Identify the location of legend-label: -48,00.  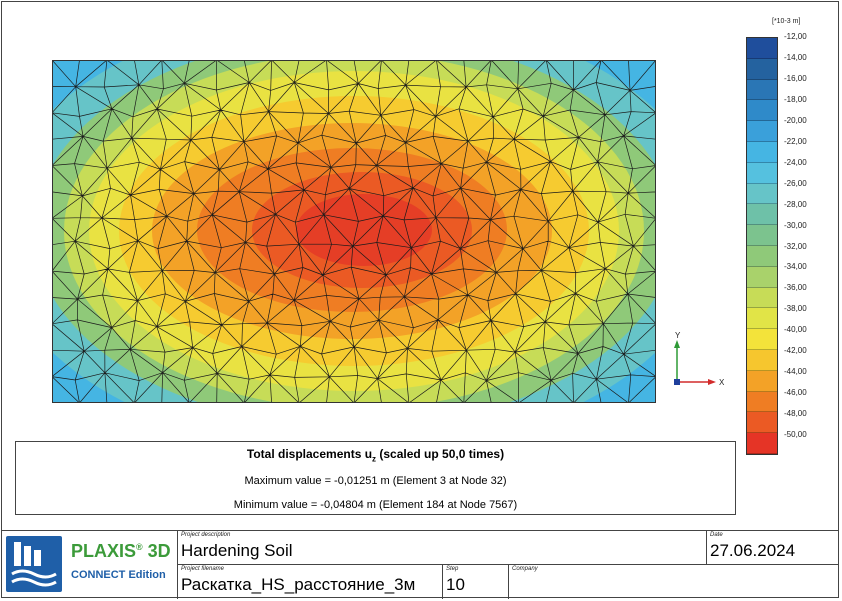
(795, 414).